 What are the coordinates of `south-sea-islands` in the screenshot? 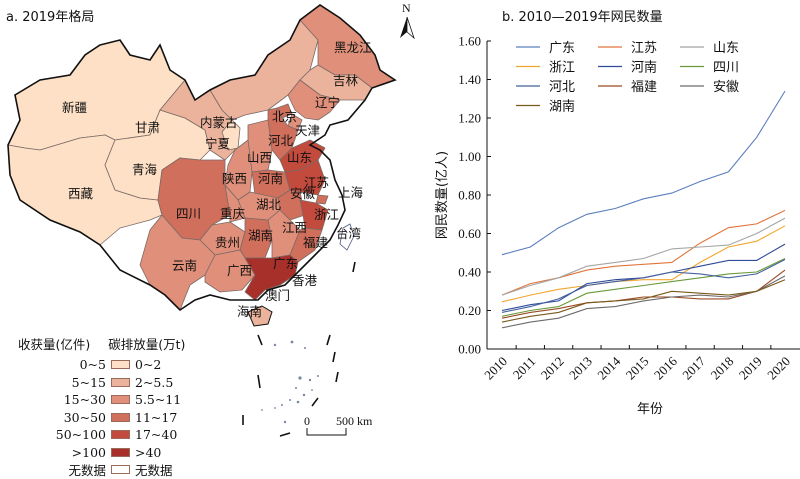 It's located at (290, 382).